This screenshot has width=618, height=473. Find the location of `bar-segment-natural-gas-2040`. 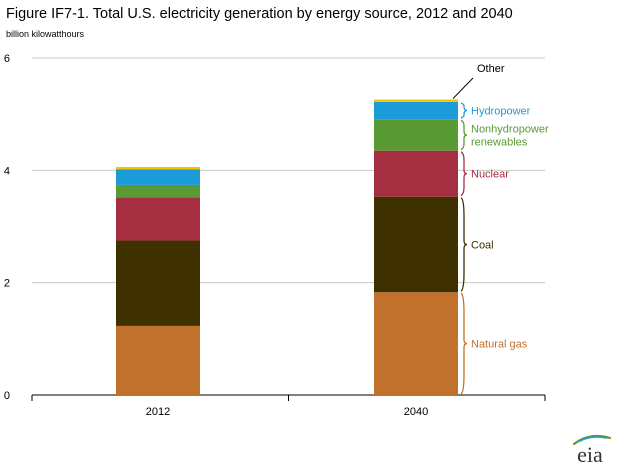

bar-segment-natural-gas-2040 is located at coordinates (416, 343).